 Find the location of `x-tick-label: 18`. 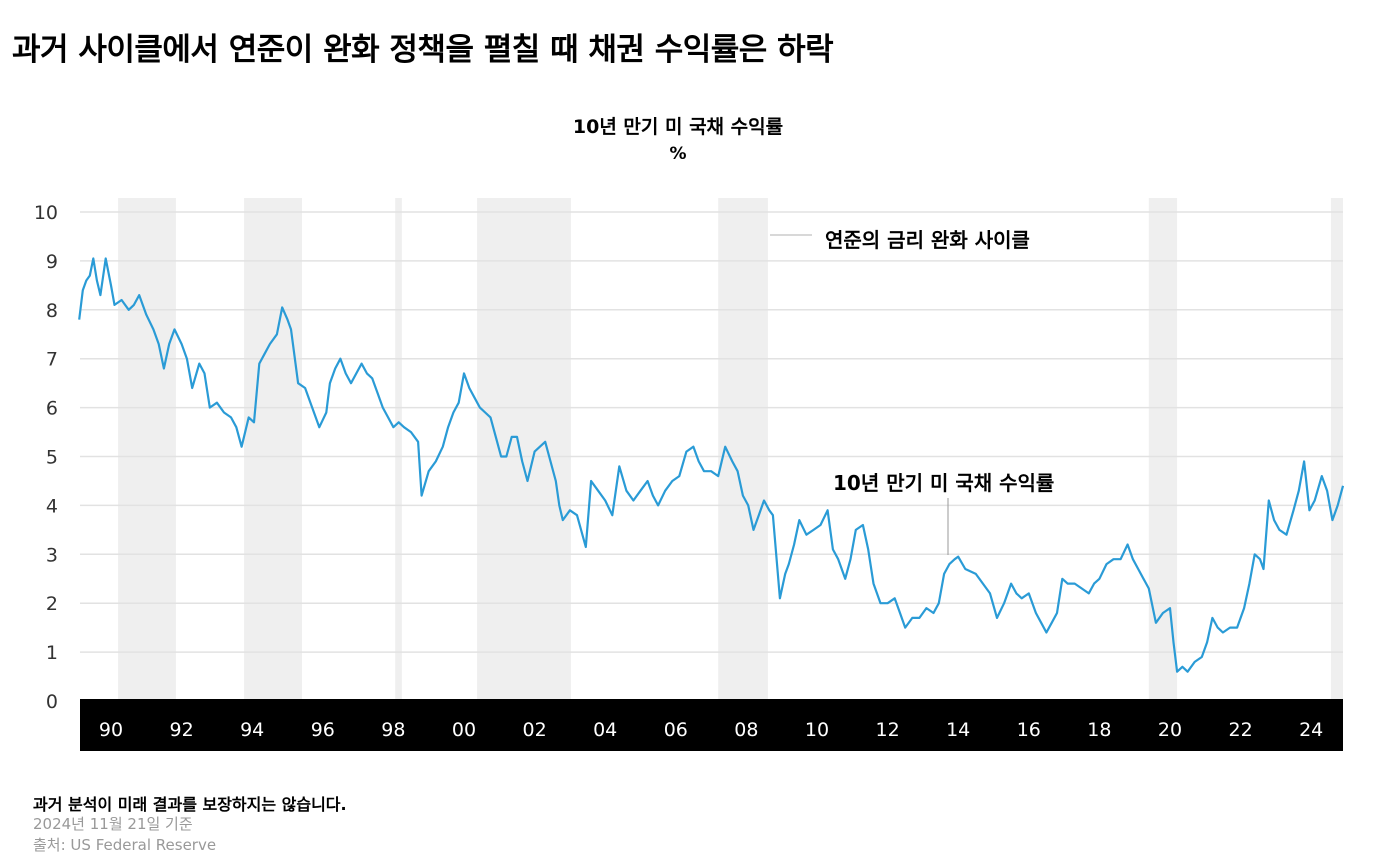

x-tick-label: 18 is located at coordinates (1099, 730).